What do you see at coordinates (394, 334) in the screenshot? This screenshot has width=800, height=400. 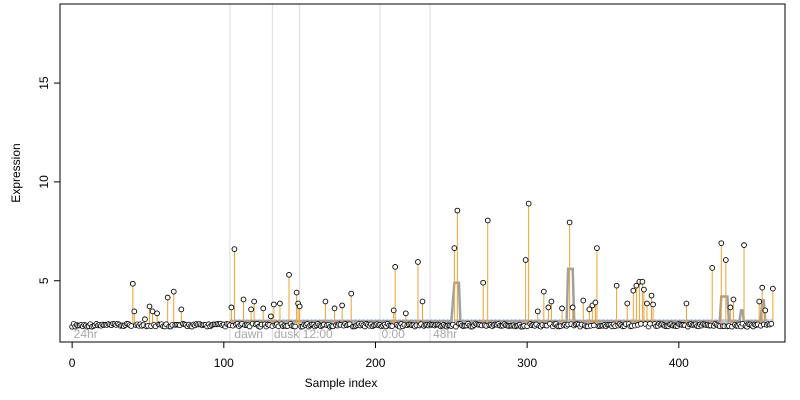 I see `region-label: 0:00` at bounding box center [394, 334].